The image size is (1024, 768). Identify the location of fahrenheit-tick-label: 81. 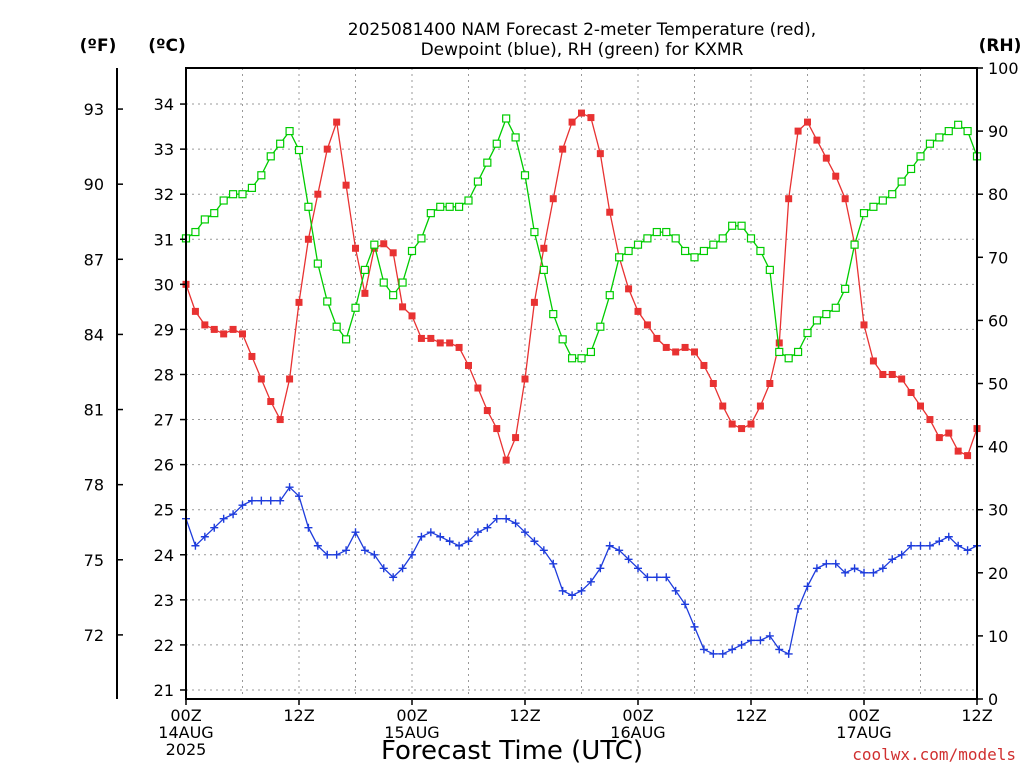
(94, 410).